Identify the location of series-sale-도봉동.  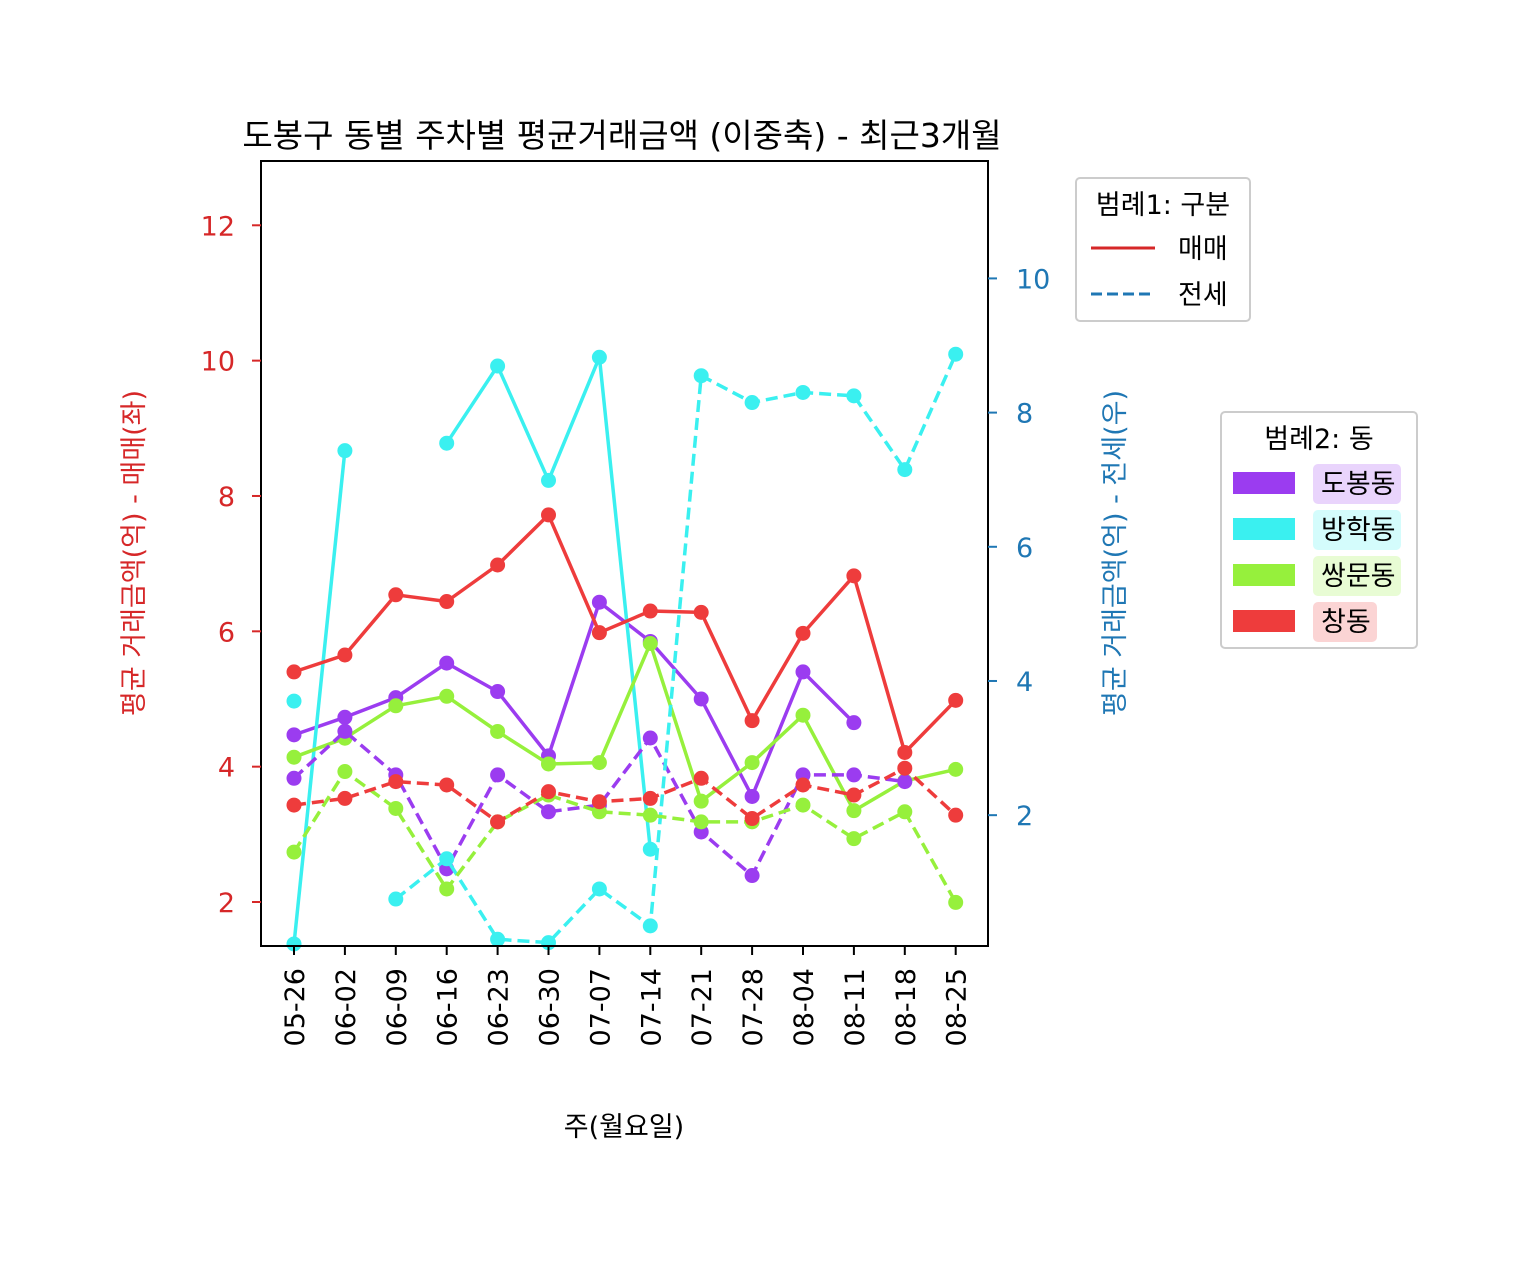
(574, 699).